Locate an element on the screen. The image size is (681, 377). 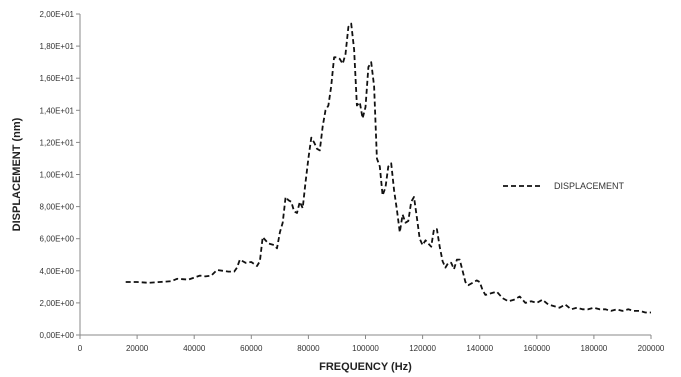
y-tick-label: 0,00E+00 is located at coordinates (57, 335).